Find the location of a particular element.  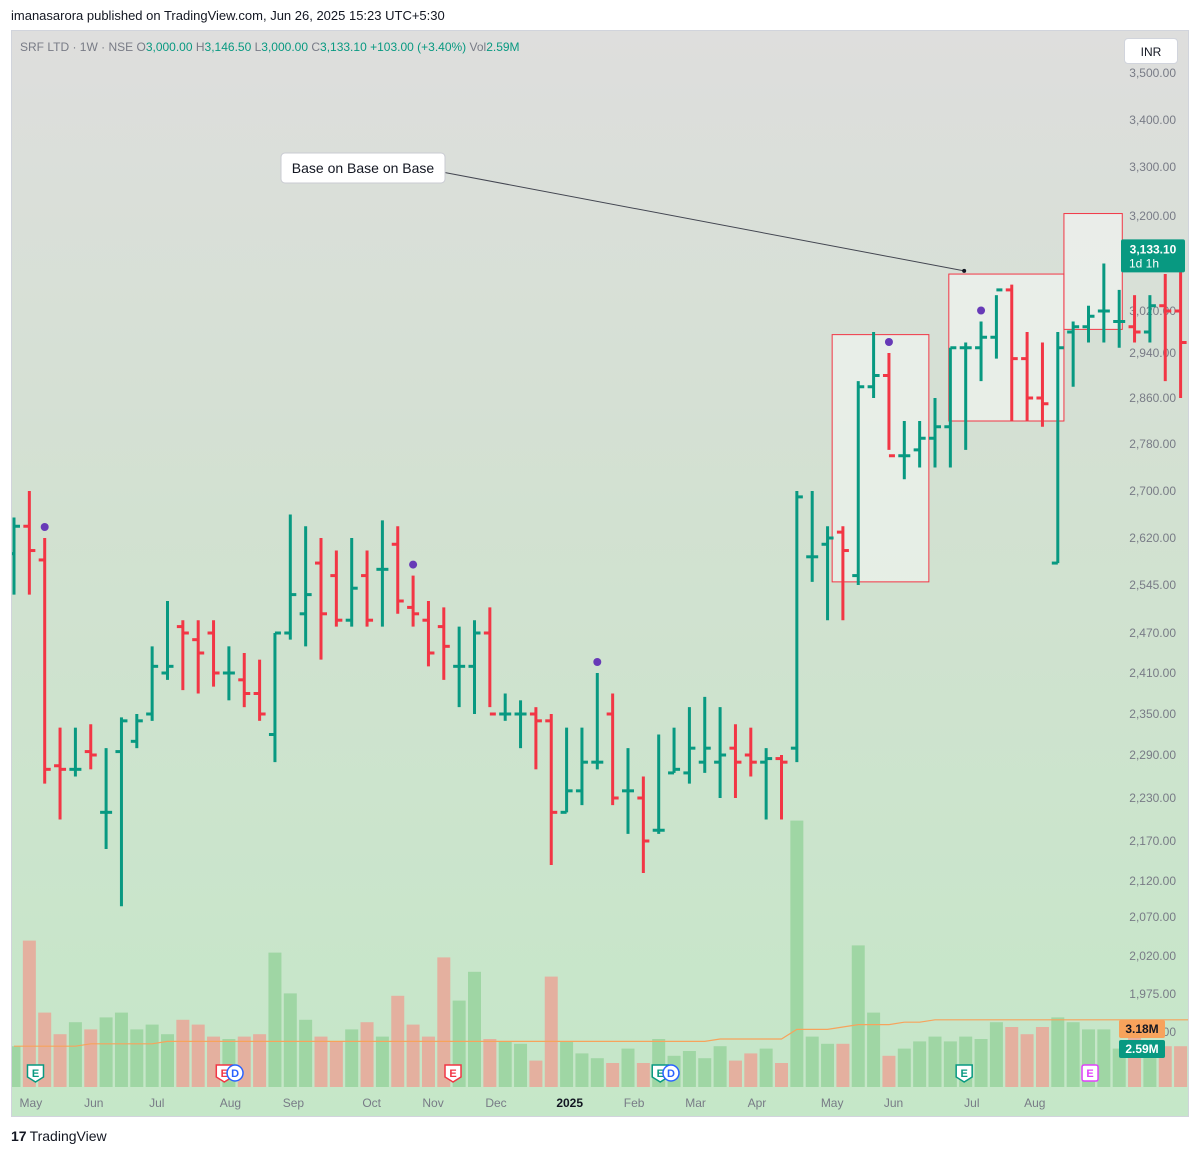

y-tick-label: 2,860.00 is located at coordinates (1152, 398).